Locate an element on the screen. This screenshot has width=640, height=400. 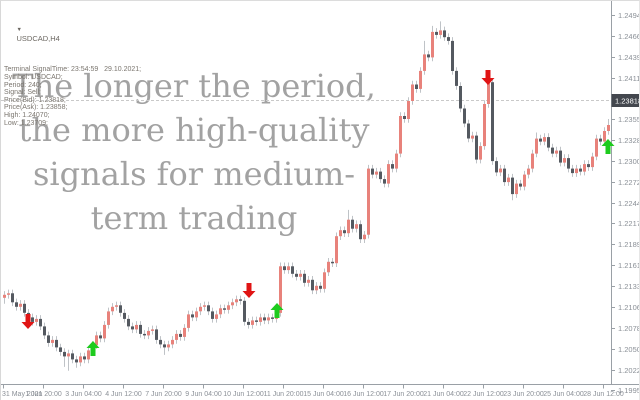
time-tick-label: 28 Jun 12:00 is located at coordinates (603, 394).